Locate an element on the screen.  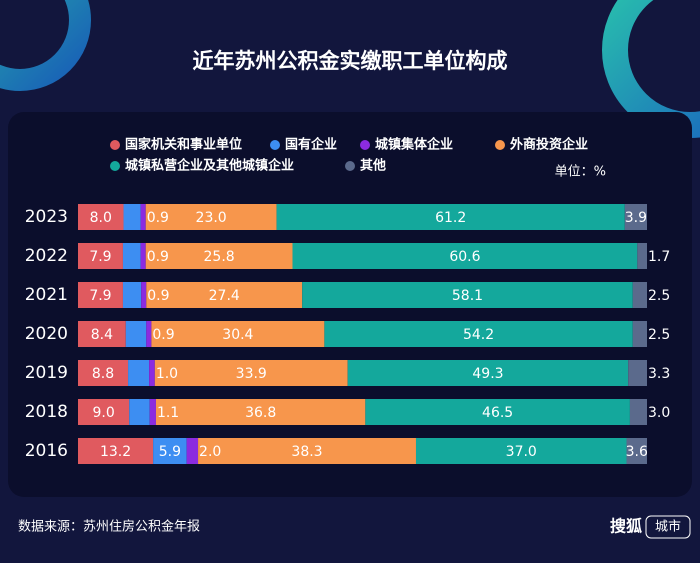
data-label: 5.9 is located at coordinates (170, 452).